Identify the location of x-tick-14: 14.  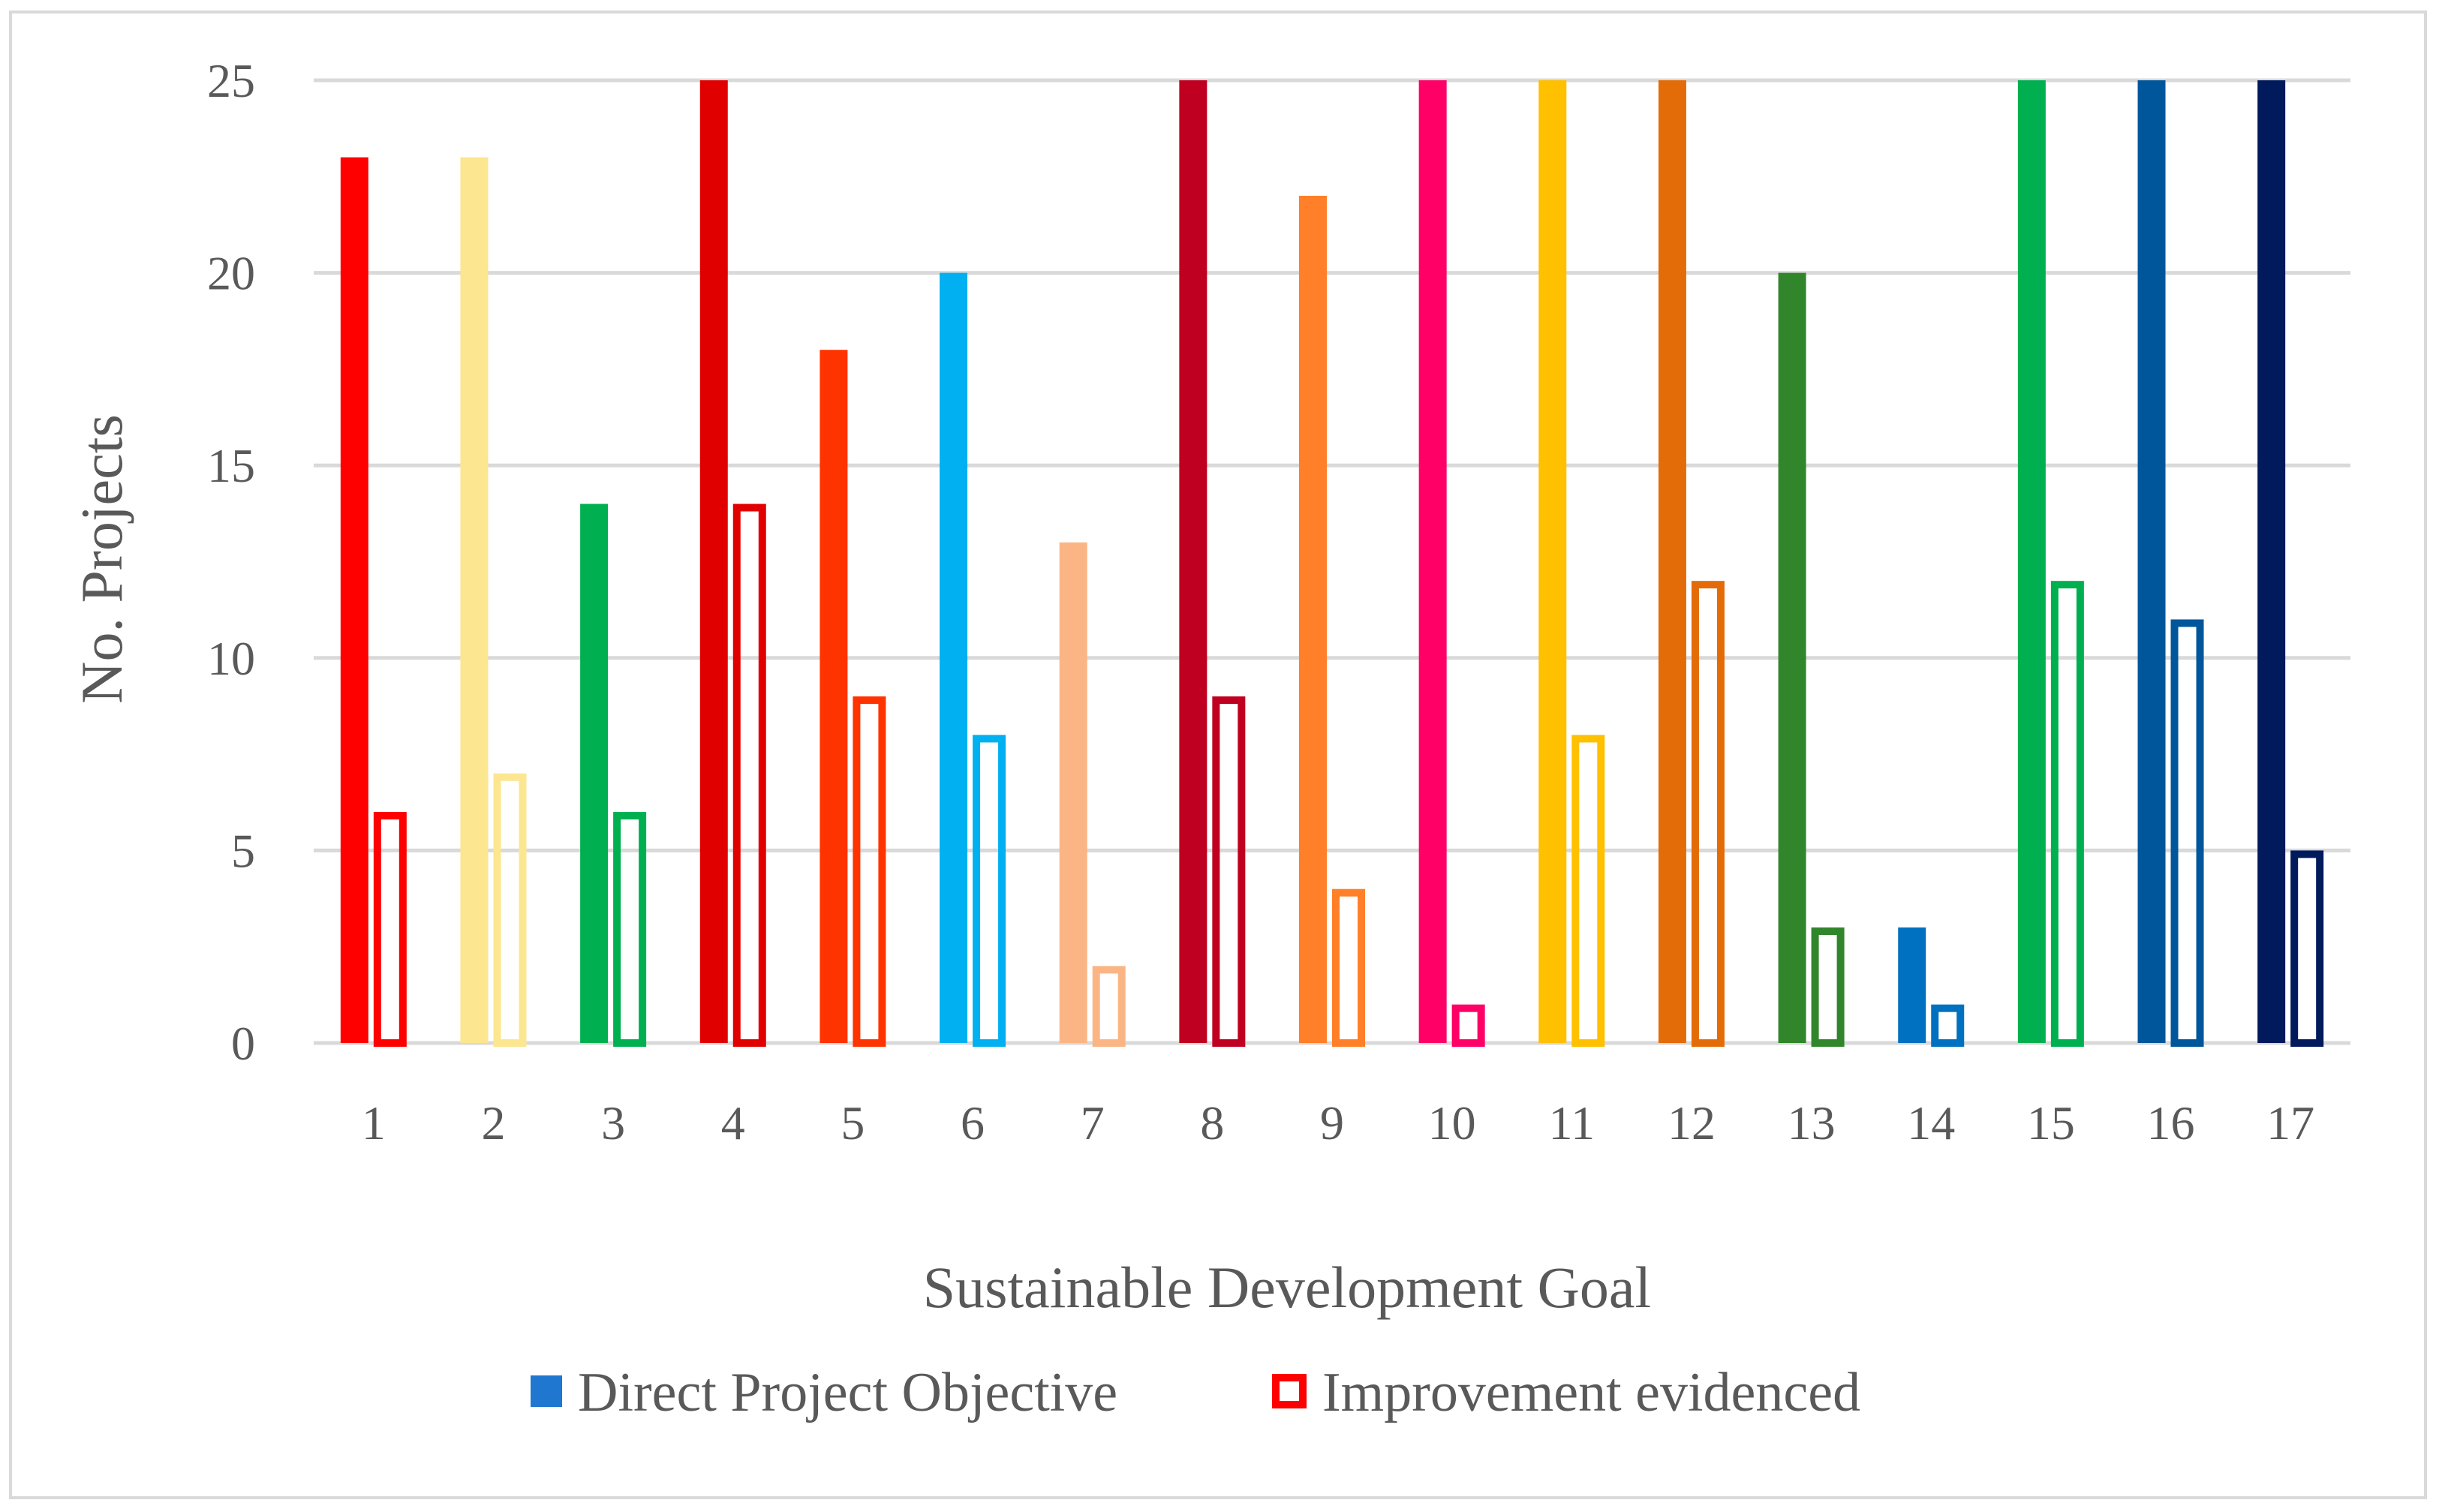
(1931, 1123).